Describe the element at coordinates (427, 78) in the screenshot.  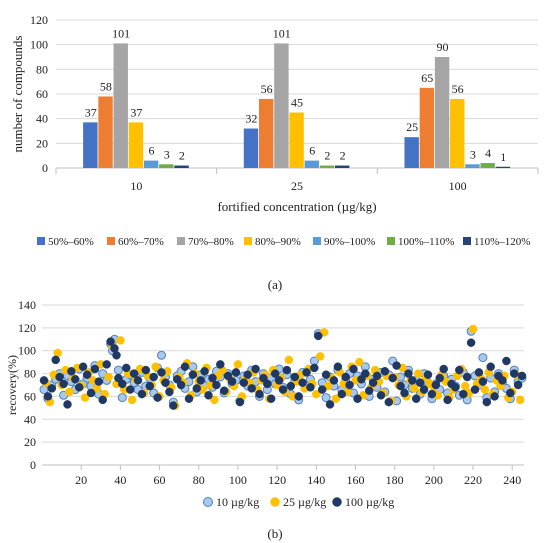
I see `data-label: 65` at that location.